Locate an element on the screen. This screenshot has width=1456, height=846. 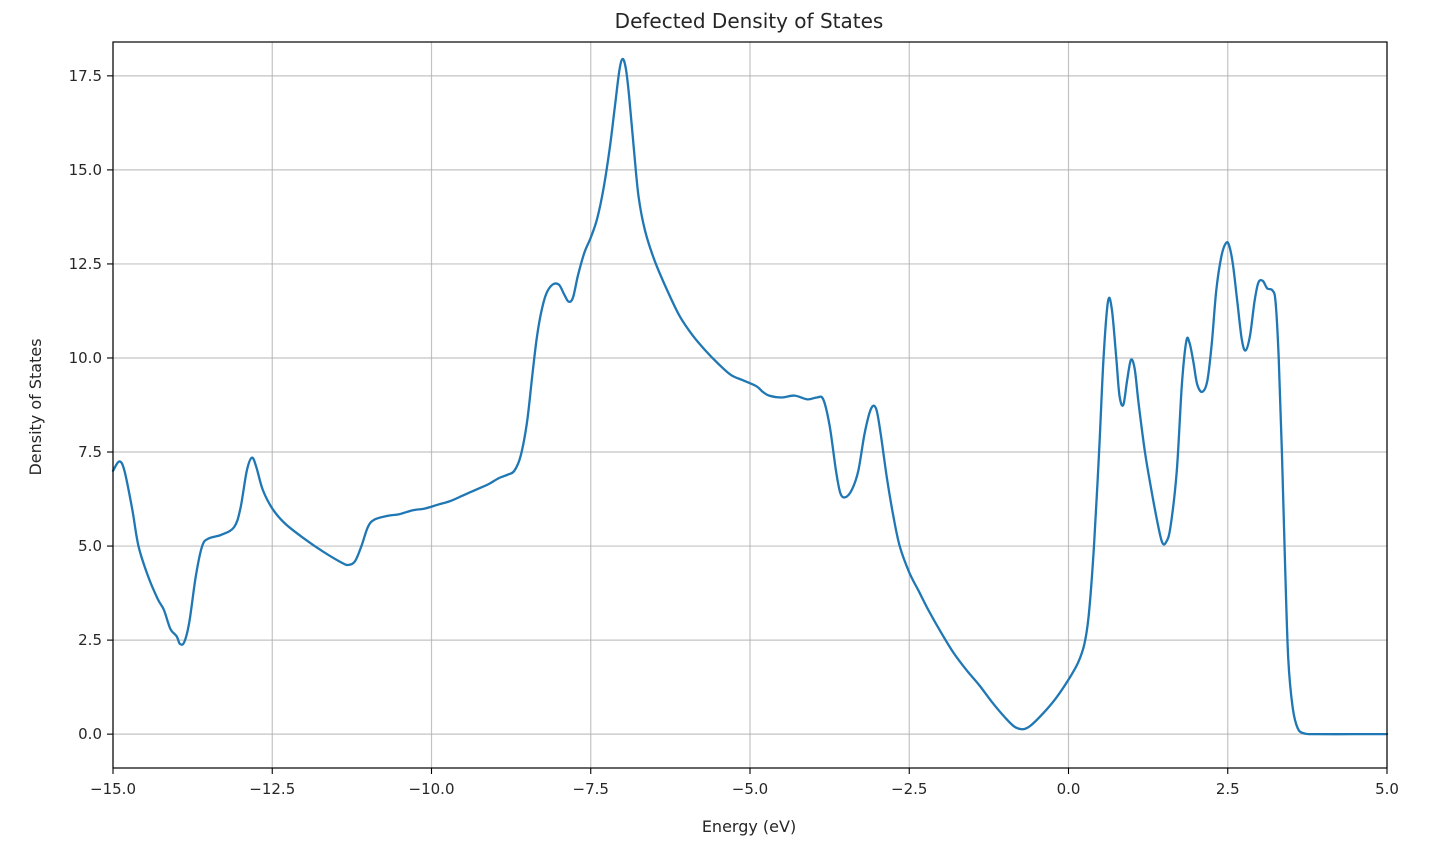
y-tick-label: 10.0 is located at coordinates (85, 358).